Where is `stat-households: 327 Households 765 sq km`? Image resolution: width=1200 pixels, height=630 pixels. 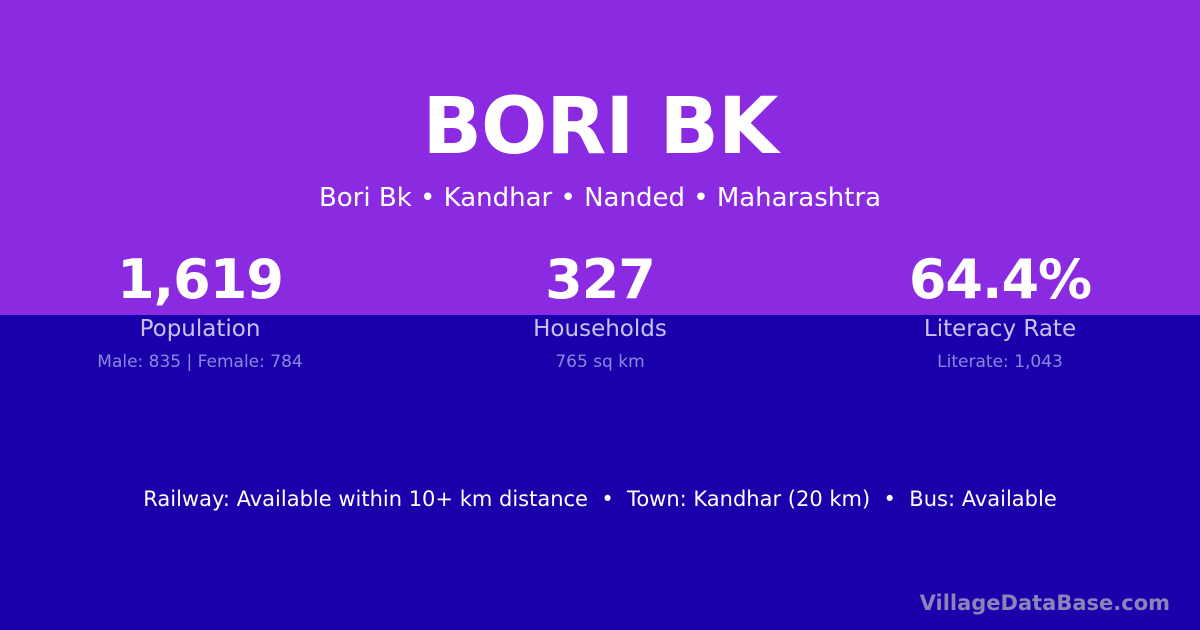
stat-households: 327 Households 765 sq km is located at coordinates (600, 310).